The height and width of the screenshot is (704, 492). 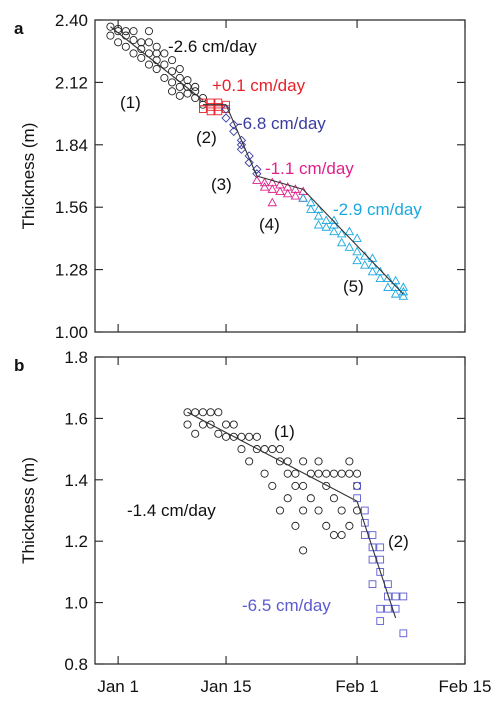 I want to click on y-tick-label: 1.56, so click(x=71, y=207).